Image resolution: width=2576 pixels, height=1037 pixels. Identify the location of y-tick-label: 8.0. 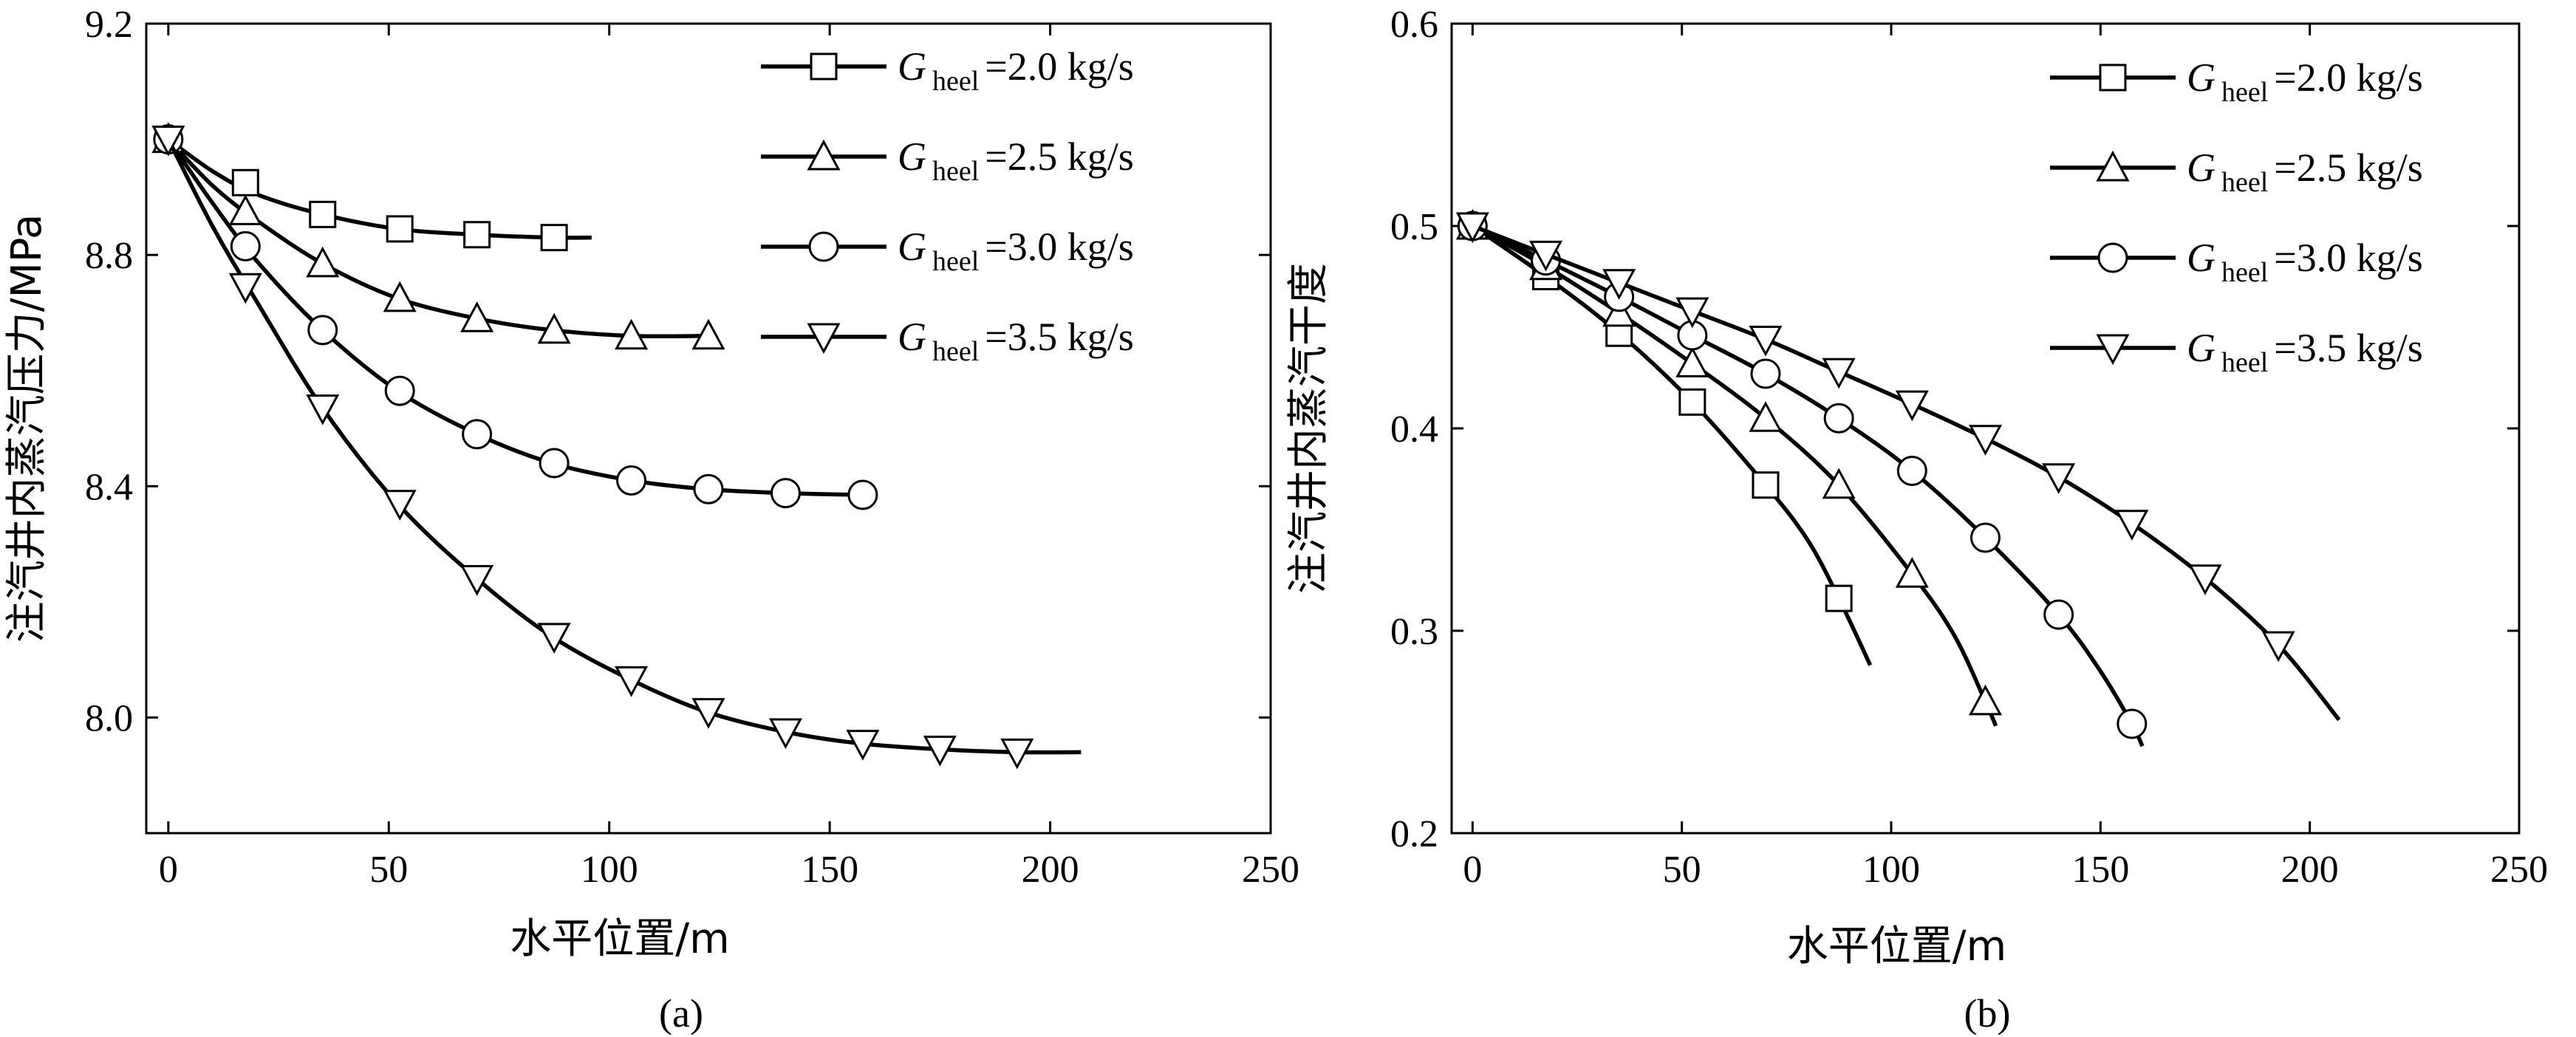
(109, 718).